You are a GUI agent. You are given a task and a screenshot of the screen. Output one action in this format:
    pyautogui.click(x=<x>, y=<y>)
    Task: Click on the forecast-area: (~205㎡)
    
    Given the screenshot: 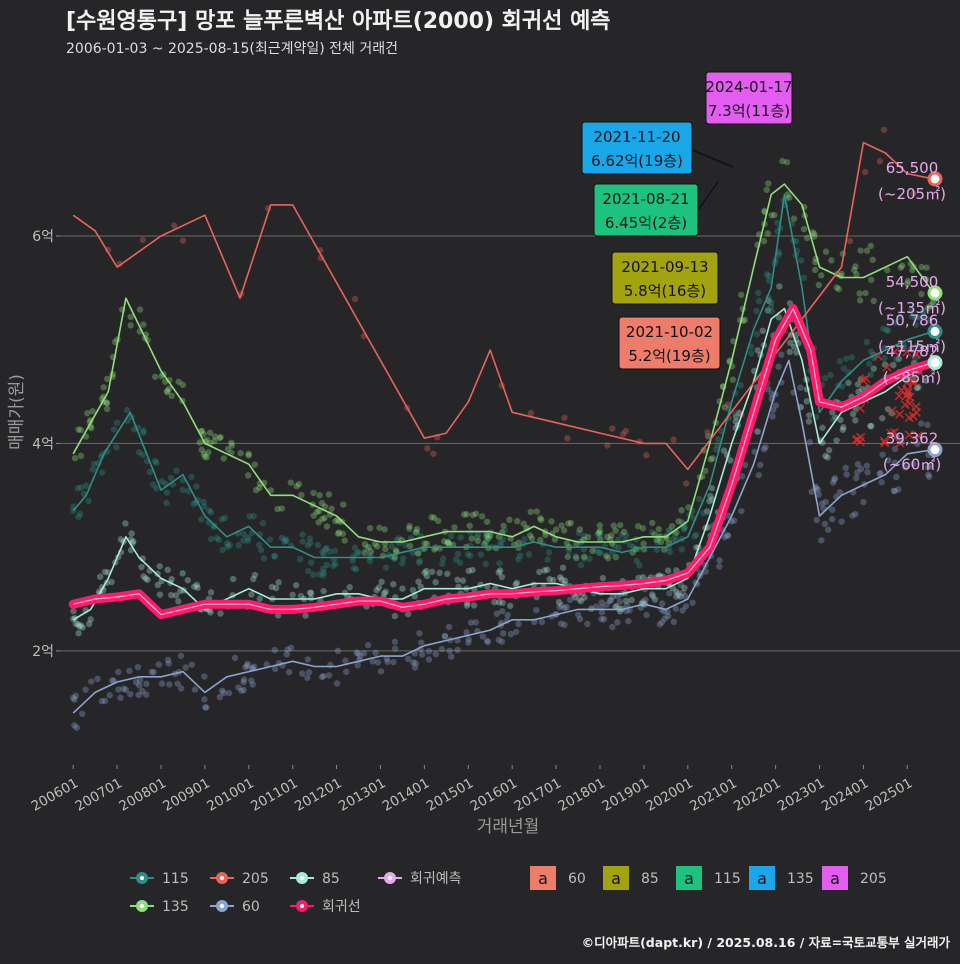 What is the action you would take?
    pyautogui.click(x=912, y=194)
    